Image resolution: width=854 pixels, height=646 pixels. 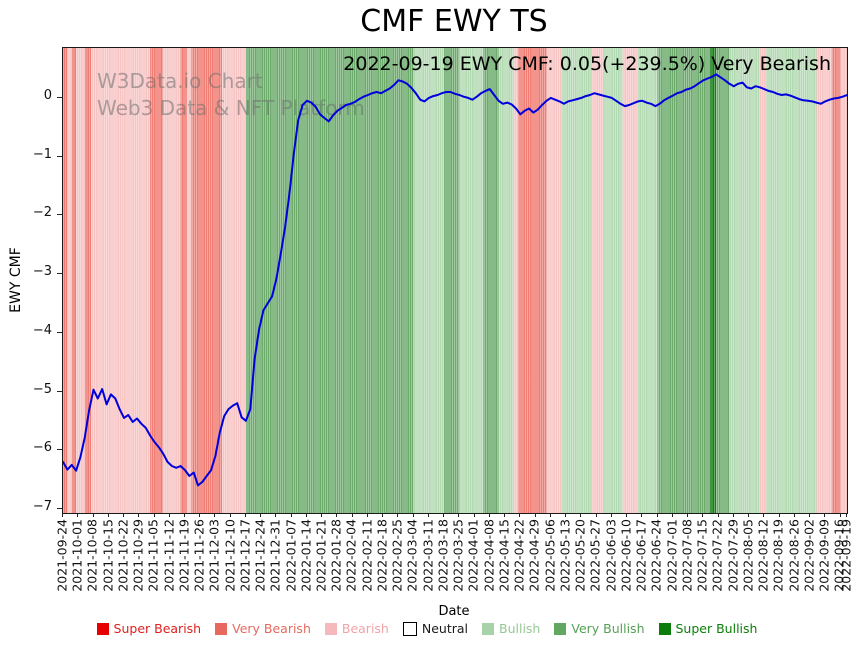 I want to click on x-tick-label: 2021-12-24, so click(x=260, y=555).